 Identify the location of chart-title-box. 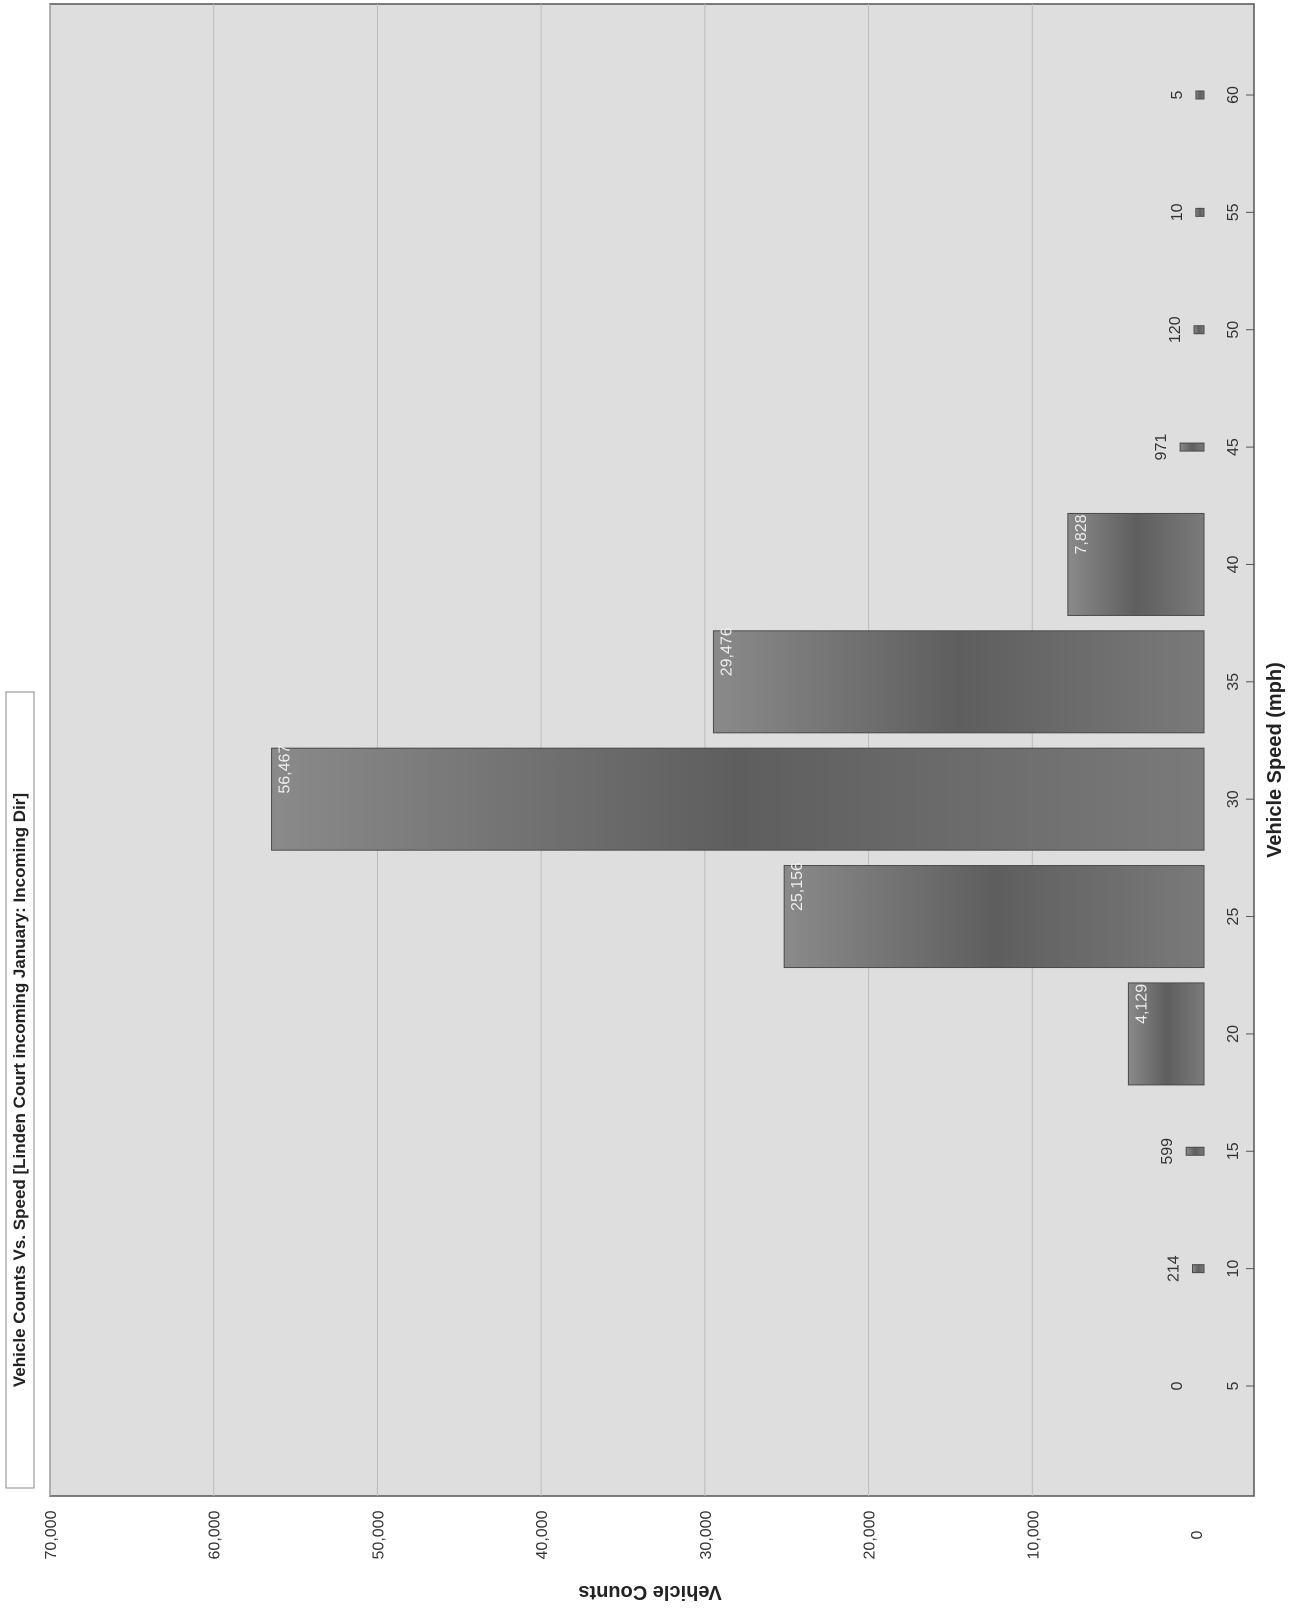
(20, 1090).